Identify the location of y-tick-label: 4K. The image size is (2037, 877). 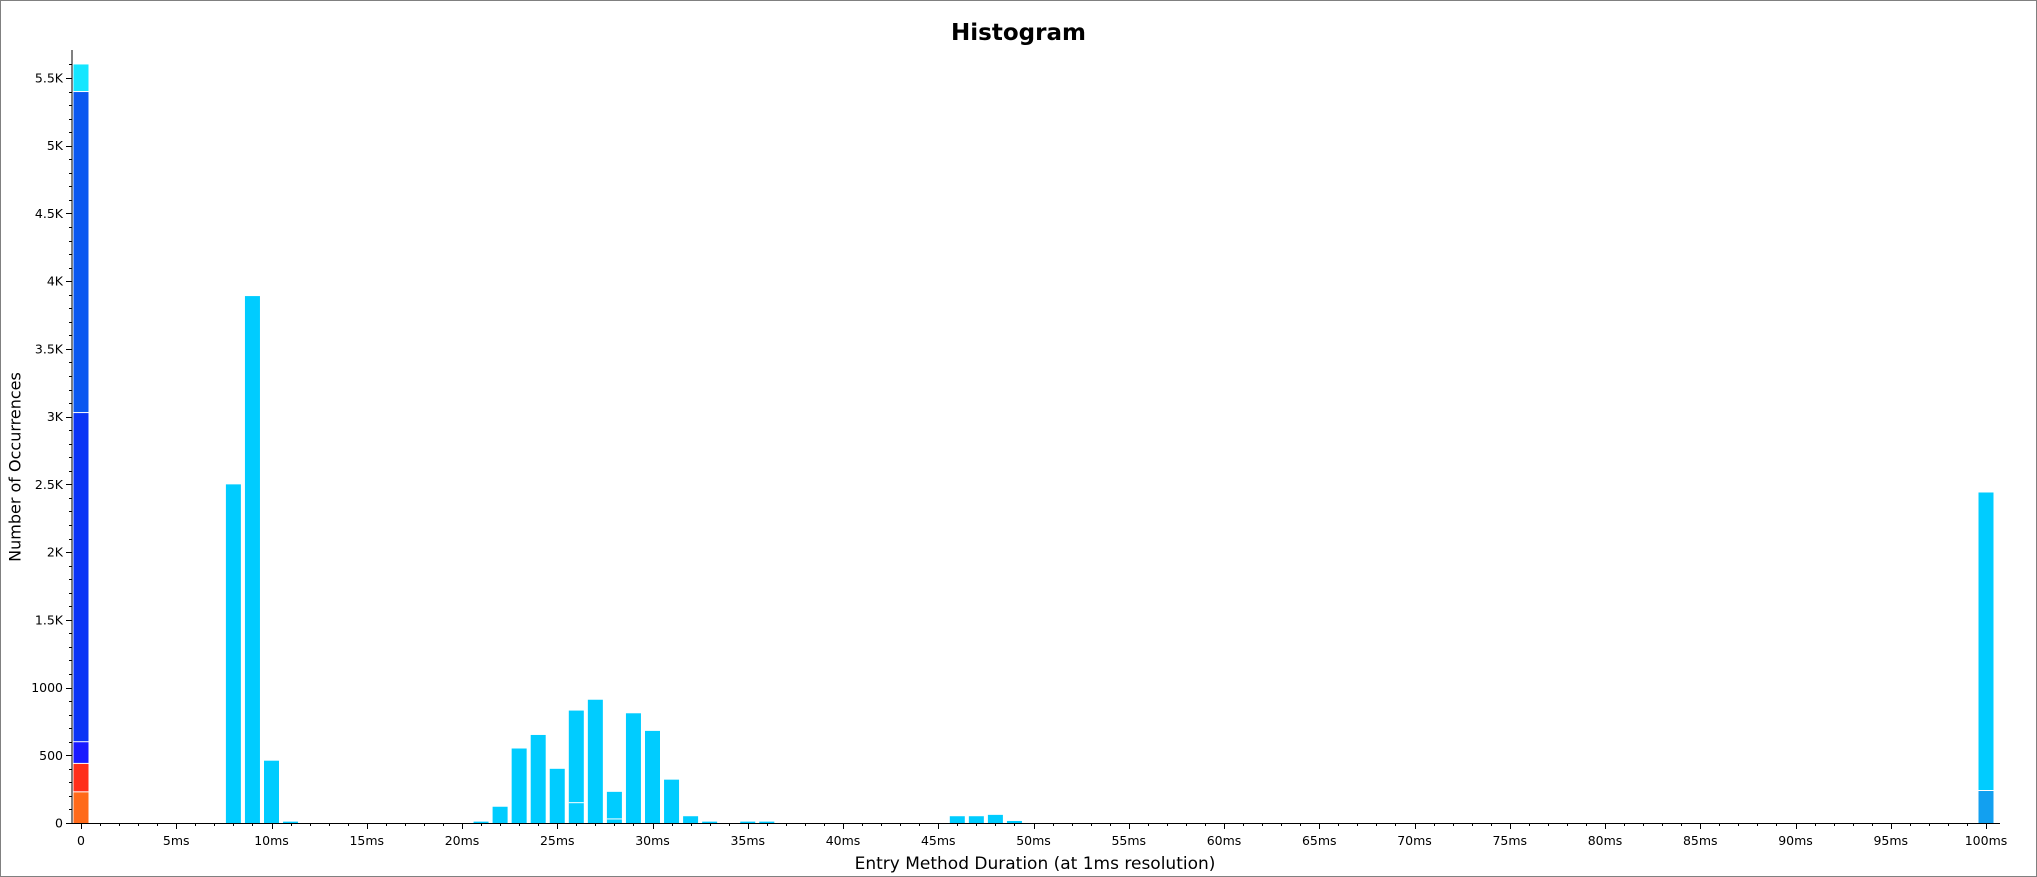
(55, 281).